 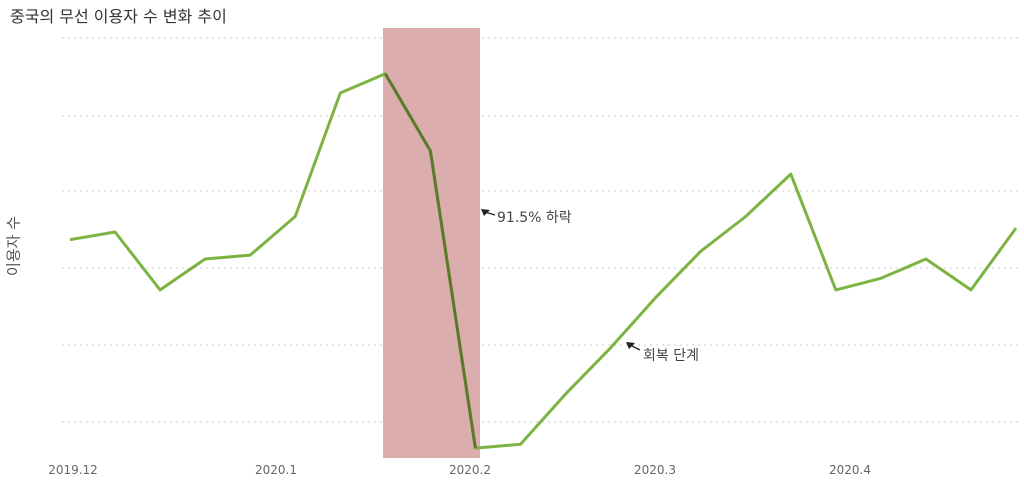 I want to click on x-tick-label: 2020.2, so click(x=470, y=470).